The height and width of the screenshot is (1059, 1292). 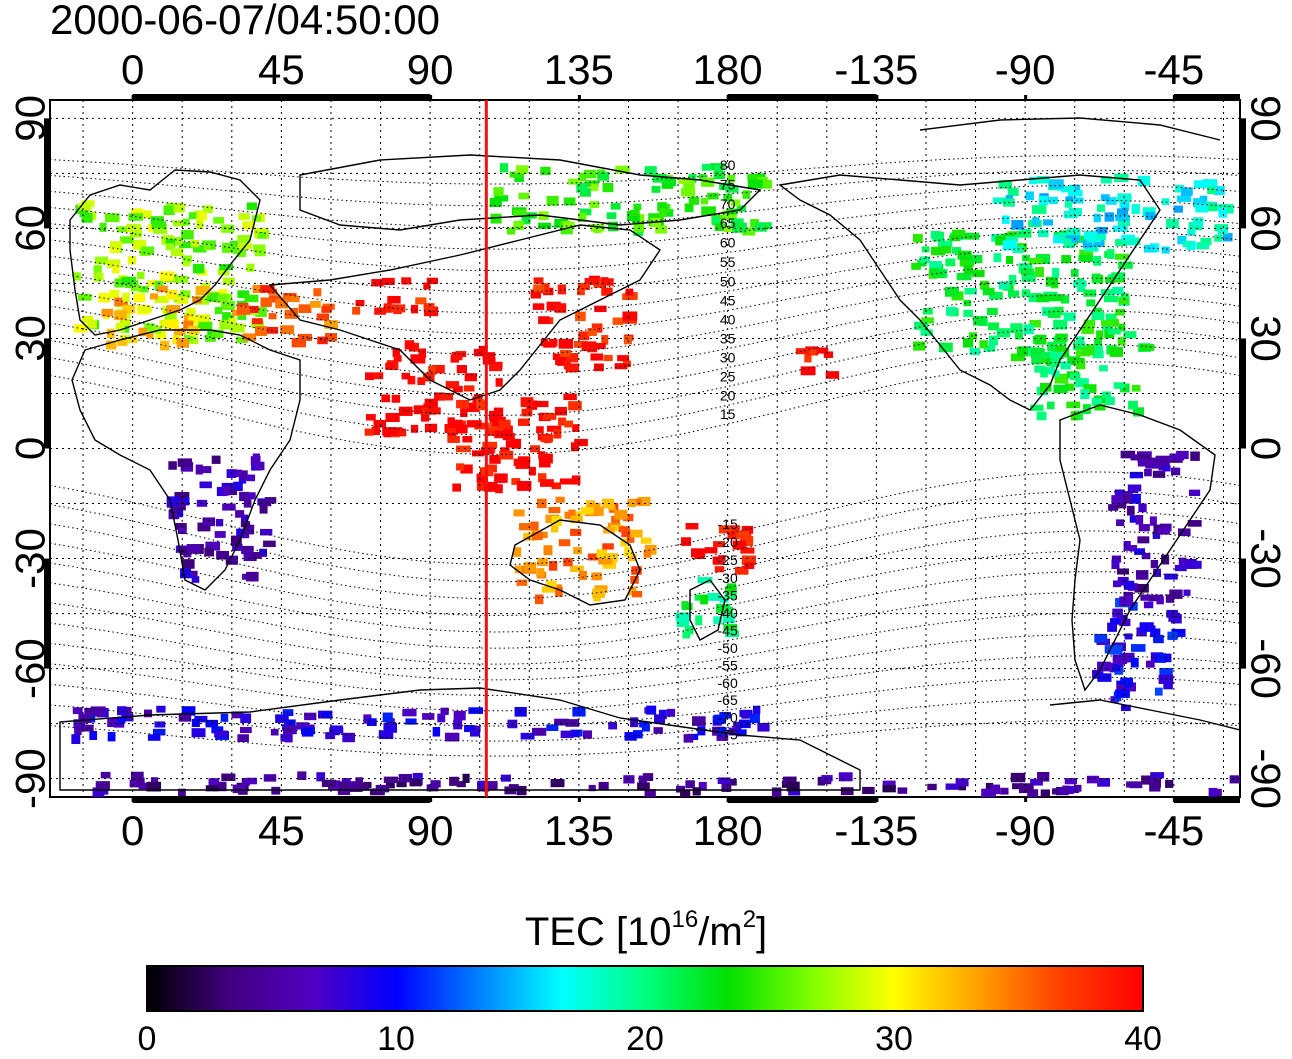 What do you see at coordinates (685, 919) in the screenshot?
I see `colorbar-title-exponent: 16` at bounding box center [685, 919].